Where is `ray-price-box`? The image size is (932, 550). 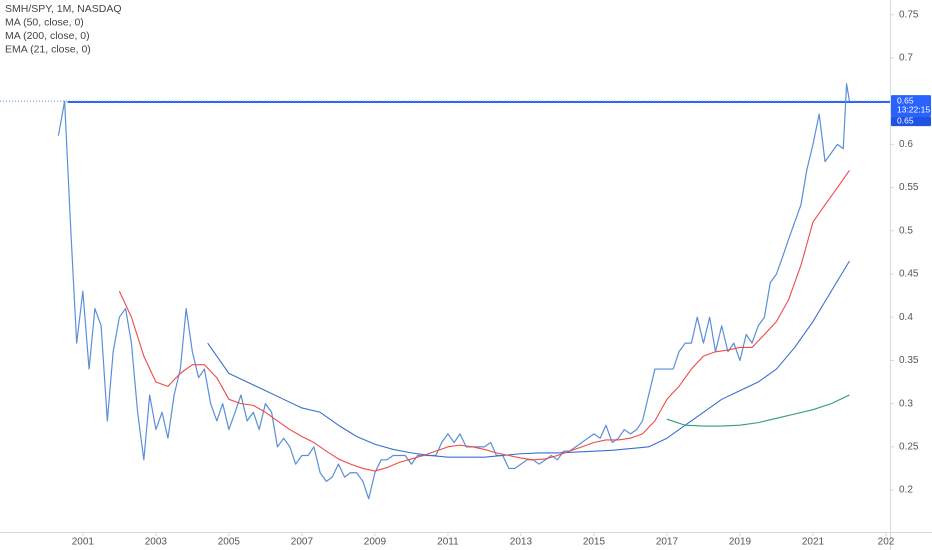
ray-price-box is located at coordinates (911, 121).